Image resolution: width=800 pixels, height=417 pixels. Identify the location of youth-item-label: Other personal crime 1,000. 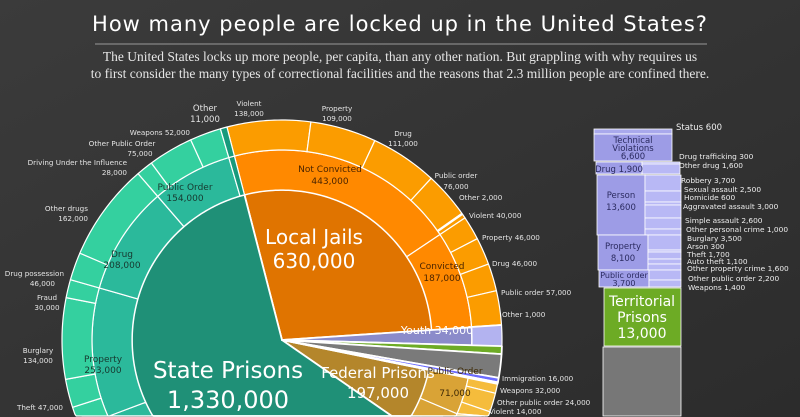
(737, 229).